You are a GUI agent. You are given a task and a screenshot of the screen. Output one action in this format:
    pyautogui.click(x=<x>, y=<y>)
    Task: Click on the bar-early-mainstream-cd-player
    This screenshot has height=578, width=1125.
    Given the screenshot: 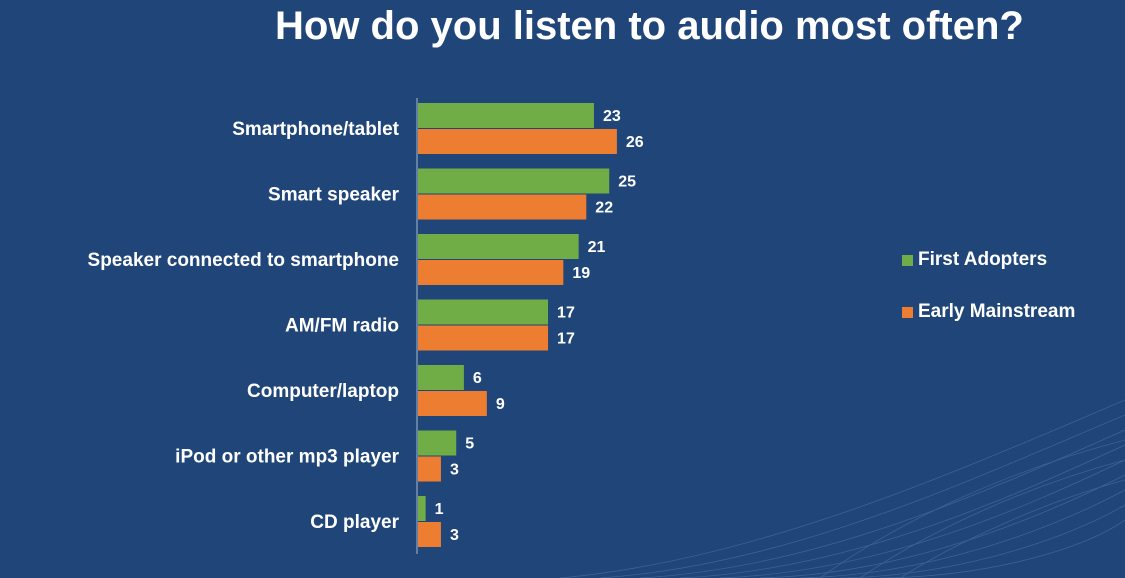 What is the action you would take?
    pyautogui.click(x=429, y=534)
    